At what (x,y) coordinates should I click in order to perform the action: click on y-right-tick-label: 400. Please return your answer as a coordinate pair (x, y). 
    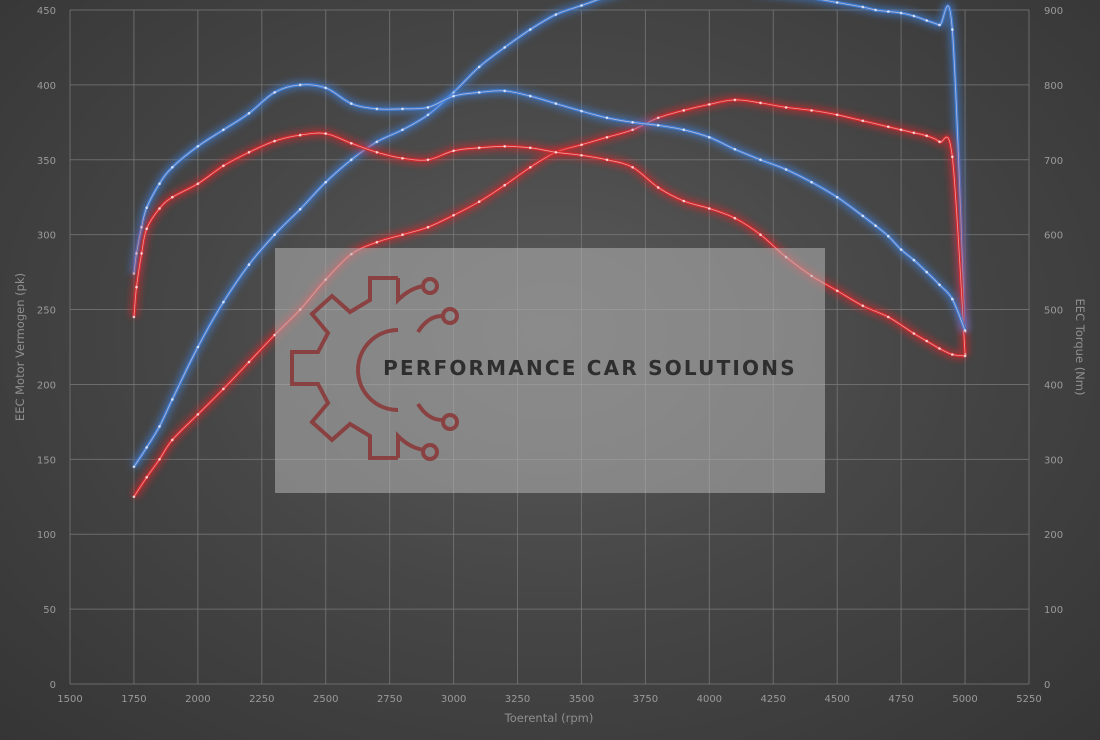
    Looking at the image, I should click on (1053, 385).